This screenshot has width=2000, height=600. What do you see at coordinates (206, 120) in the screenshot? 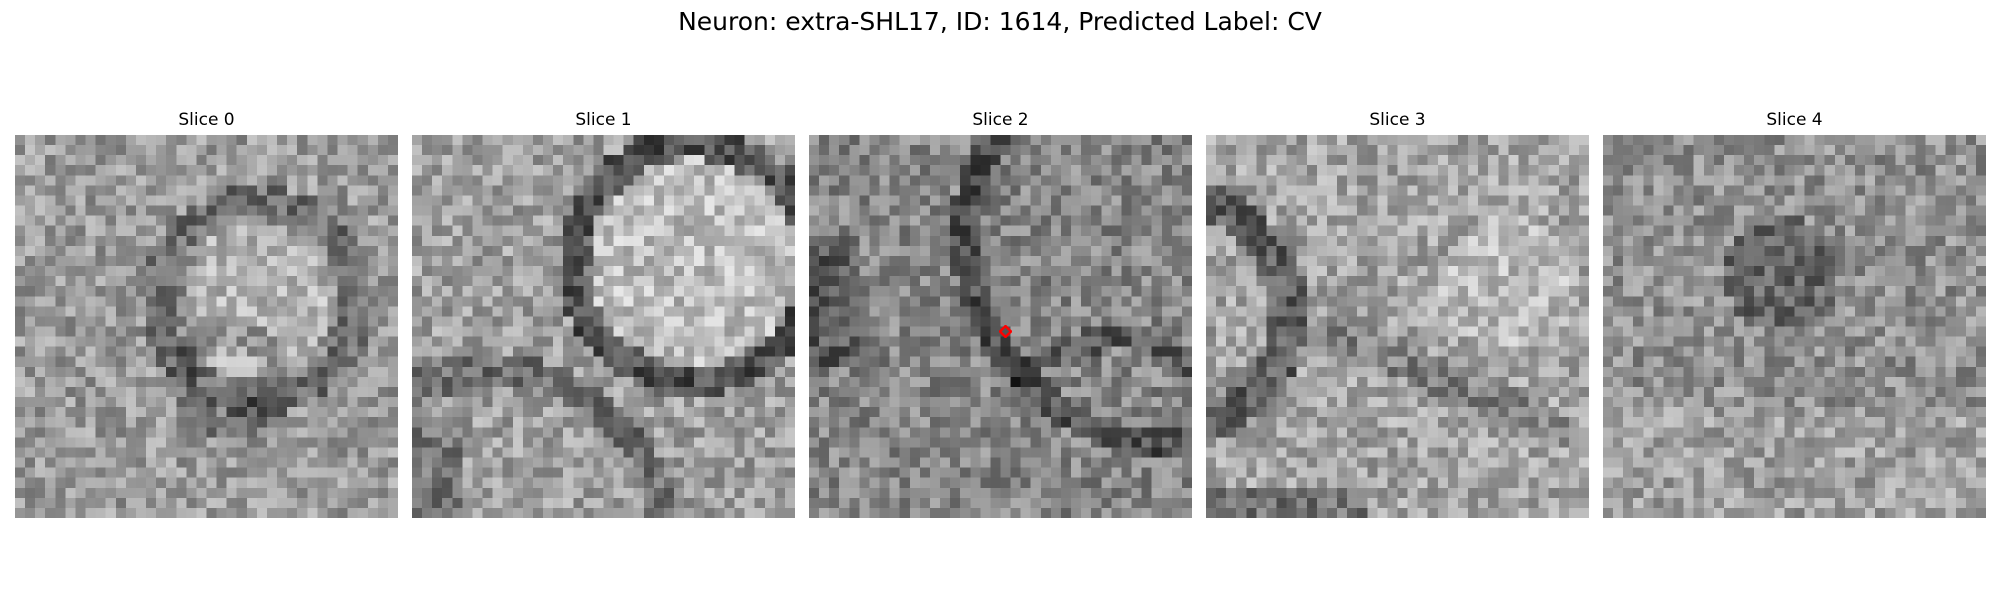
I see `slice-title: Slice 0` at bounding box center [206, 120].